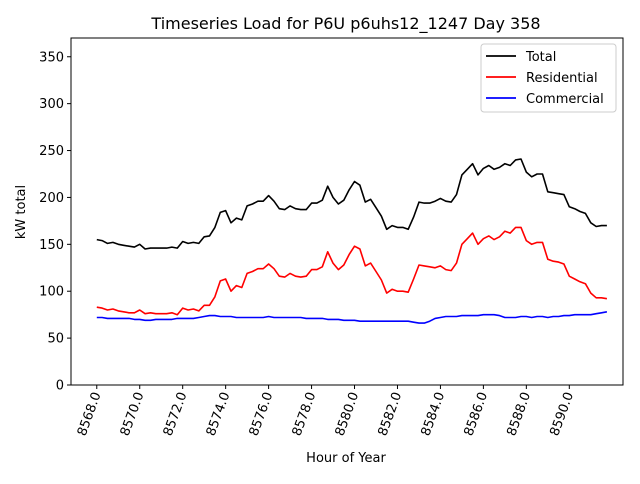 This screenshot has width=640, height=484. Describe the element at coordinates (219, 414) in the screenshot. I see `x-tick-label: 8574.0` at that location.